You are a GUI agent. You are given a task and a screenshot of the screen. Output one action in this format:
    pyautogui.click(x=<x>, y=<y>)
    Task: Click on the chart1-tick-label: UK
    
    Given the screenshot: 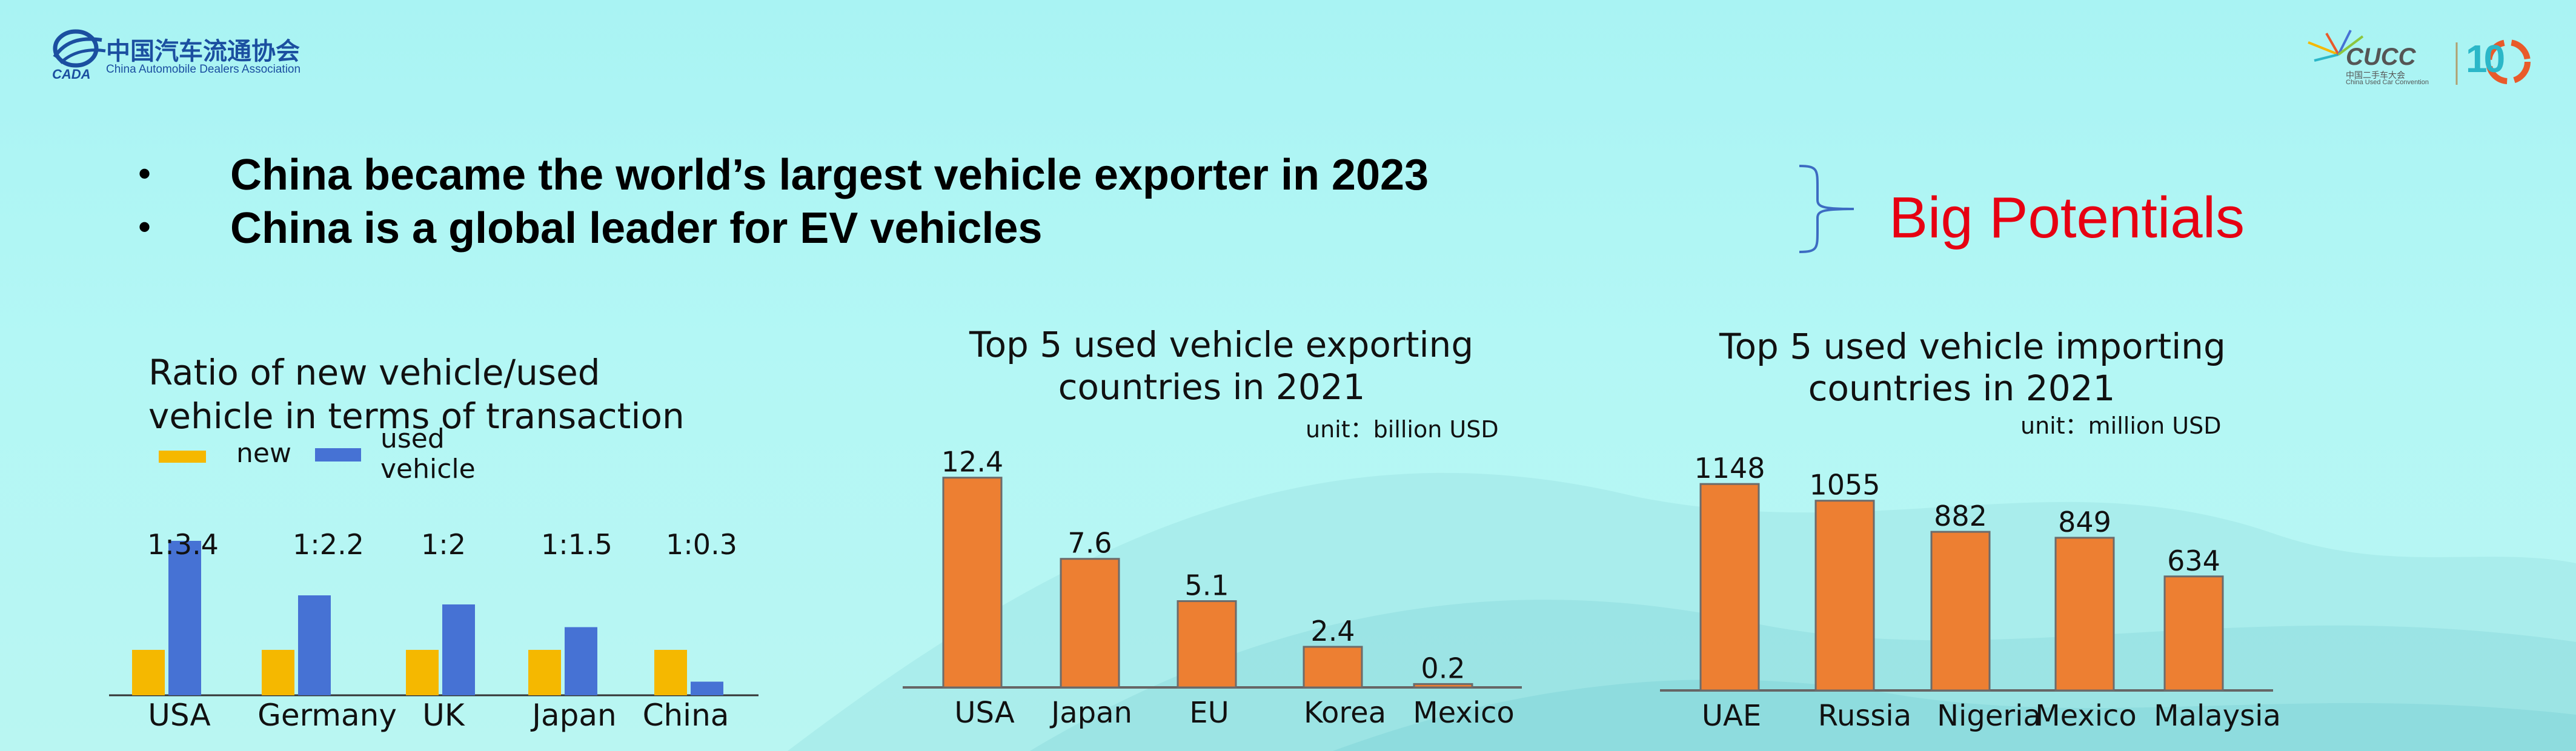 What is the action you would take?
    pyautogui.click(x=443, y=715)
    